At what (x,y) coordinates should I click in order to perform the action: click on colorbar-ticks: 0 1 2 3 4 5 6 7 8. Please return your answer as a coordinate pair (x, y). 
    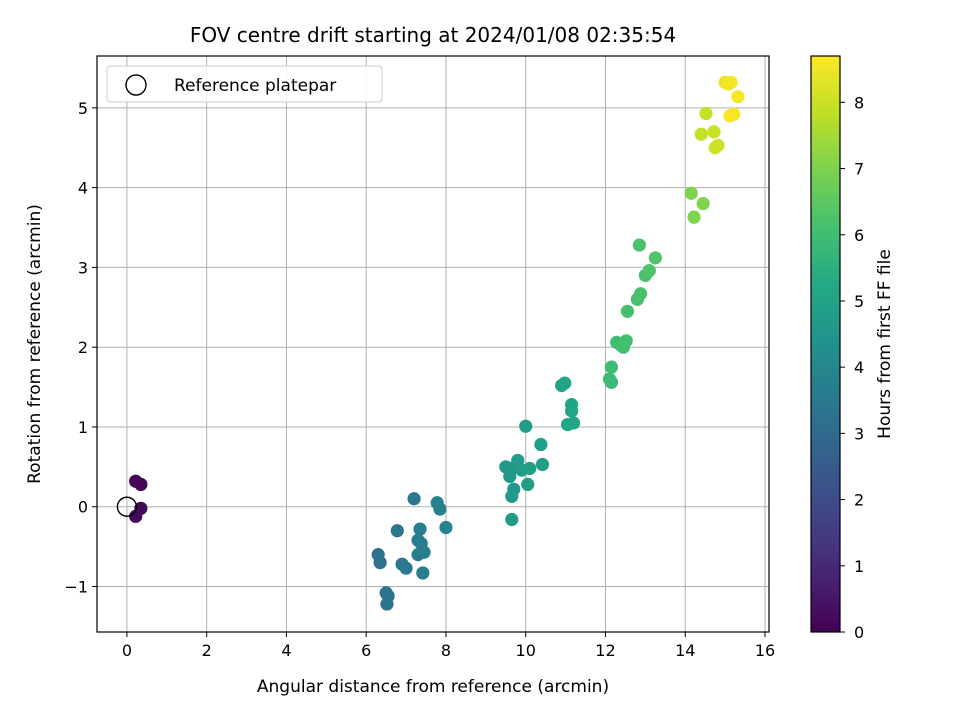
    Looking at the image, I should click on (852, 367).